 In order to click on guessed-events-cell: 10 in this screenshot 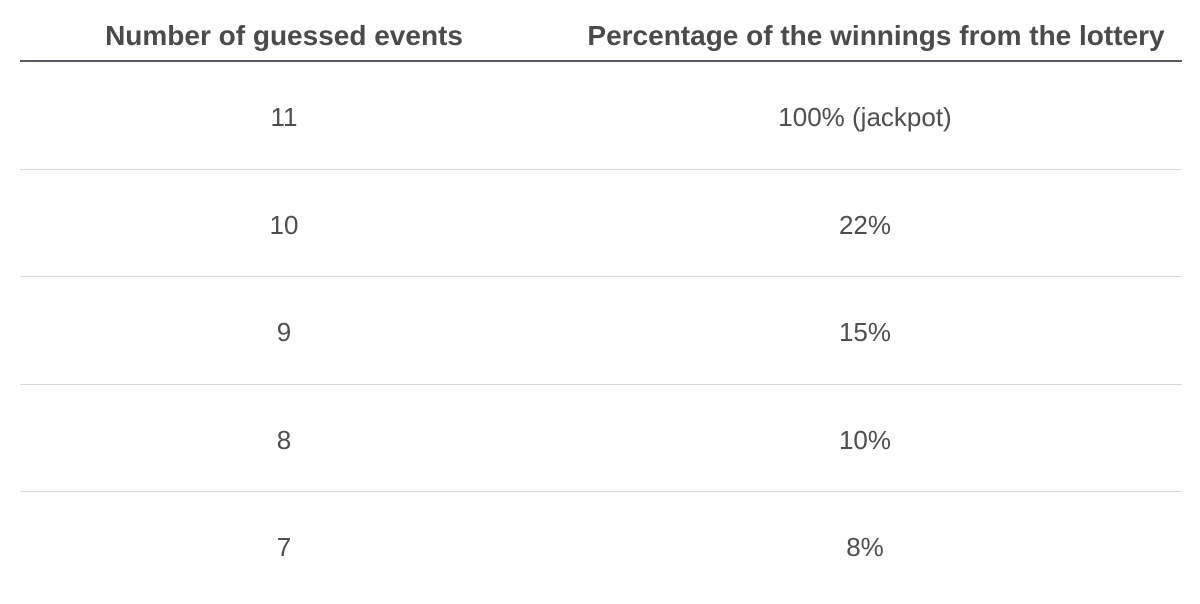, I will do `click(284, 224)`.